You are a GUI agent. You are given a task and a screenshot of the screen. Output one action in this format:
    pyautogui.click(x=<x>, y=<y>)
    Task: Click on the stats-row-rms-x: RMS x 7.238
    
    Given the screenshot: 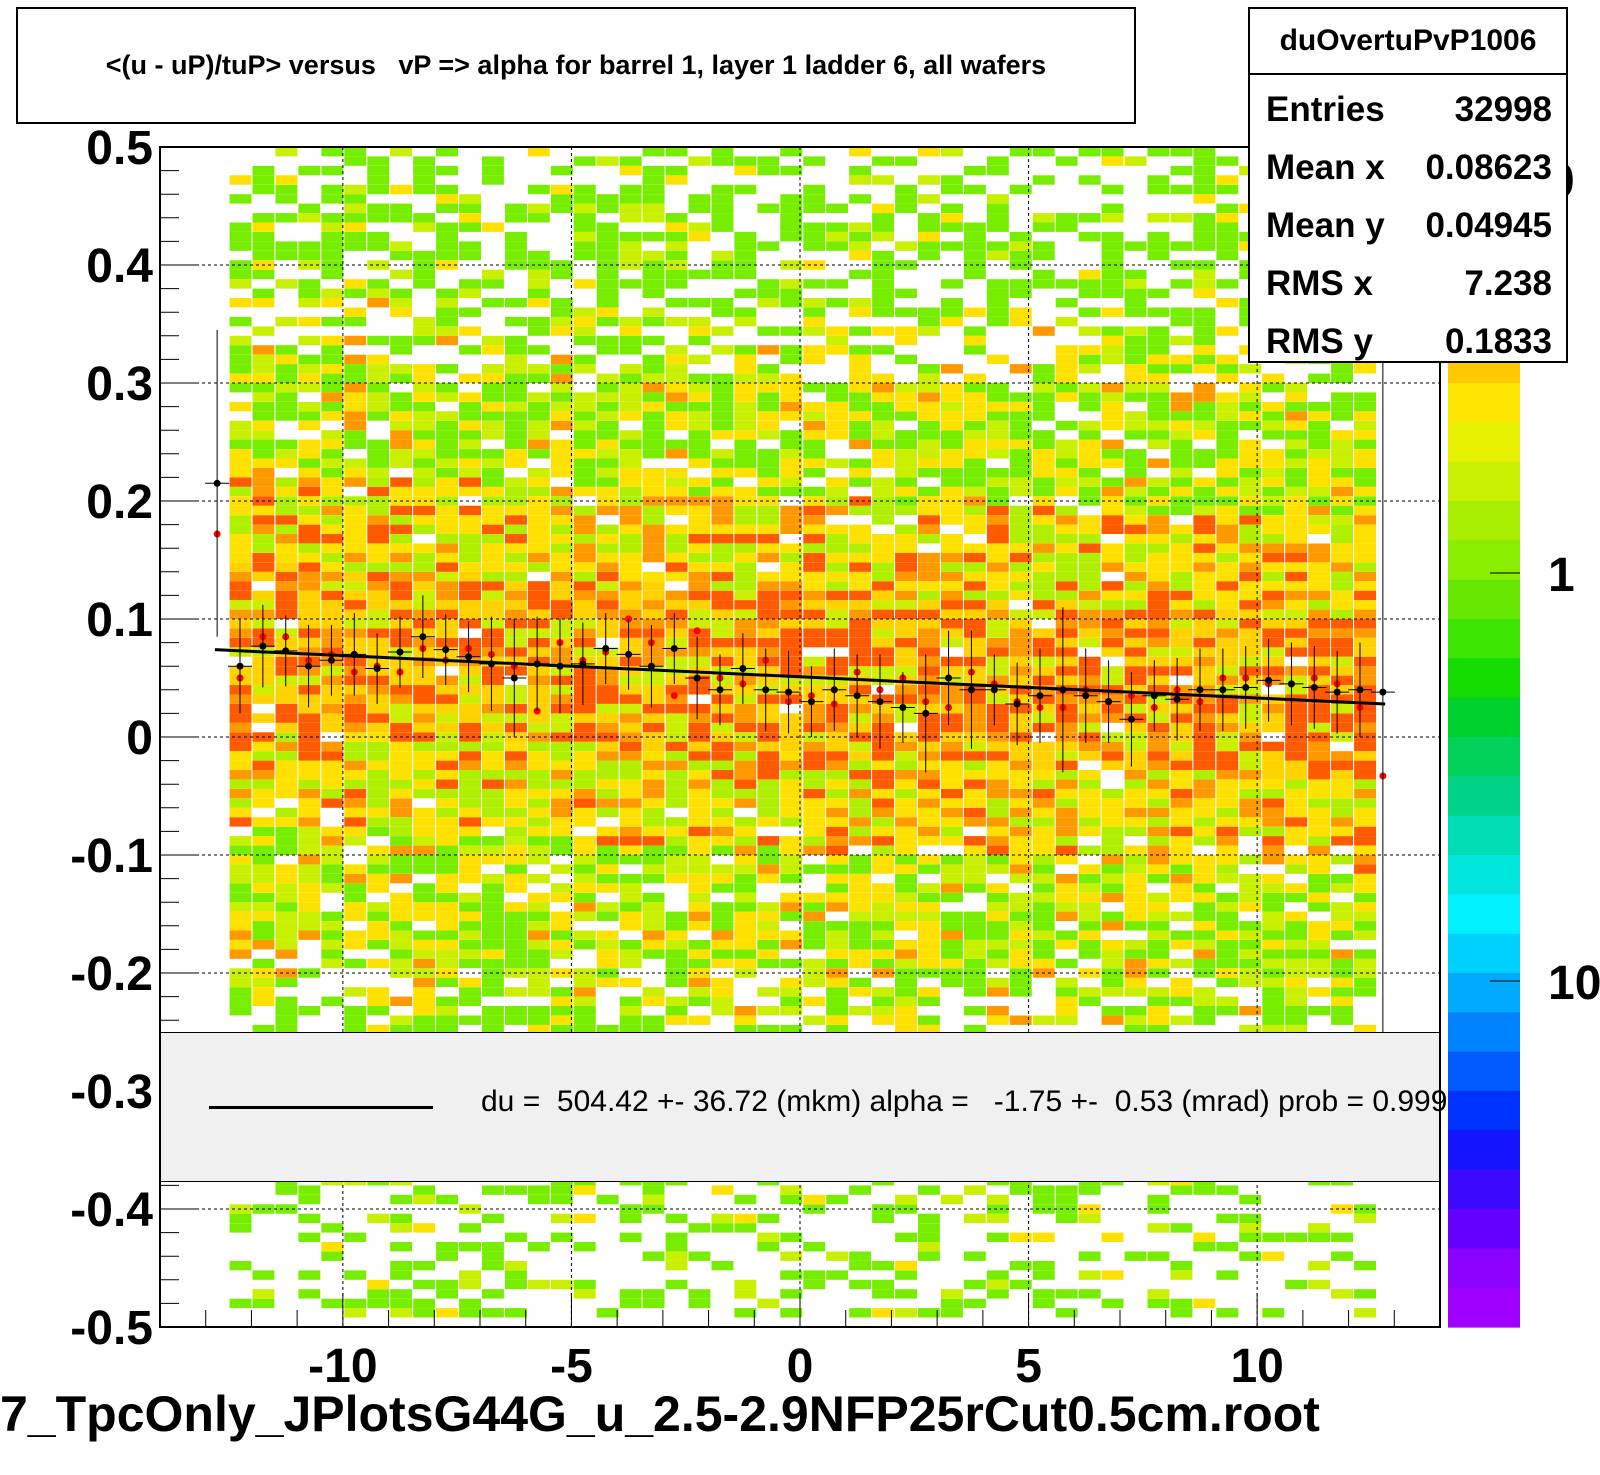 What is the action you would take?
    pyautogui.click(x=1409, y=284)
    